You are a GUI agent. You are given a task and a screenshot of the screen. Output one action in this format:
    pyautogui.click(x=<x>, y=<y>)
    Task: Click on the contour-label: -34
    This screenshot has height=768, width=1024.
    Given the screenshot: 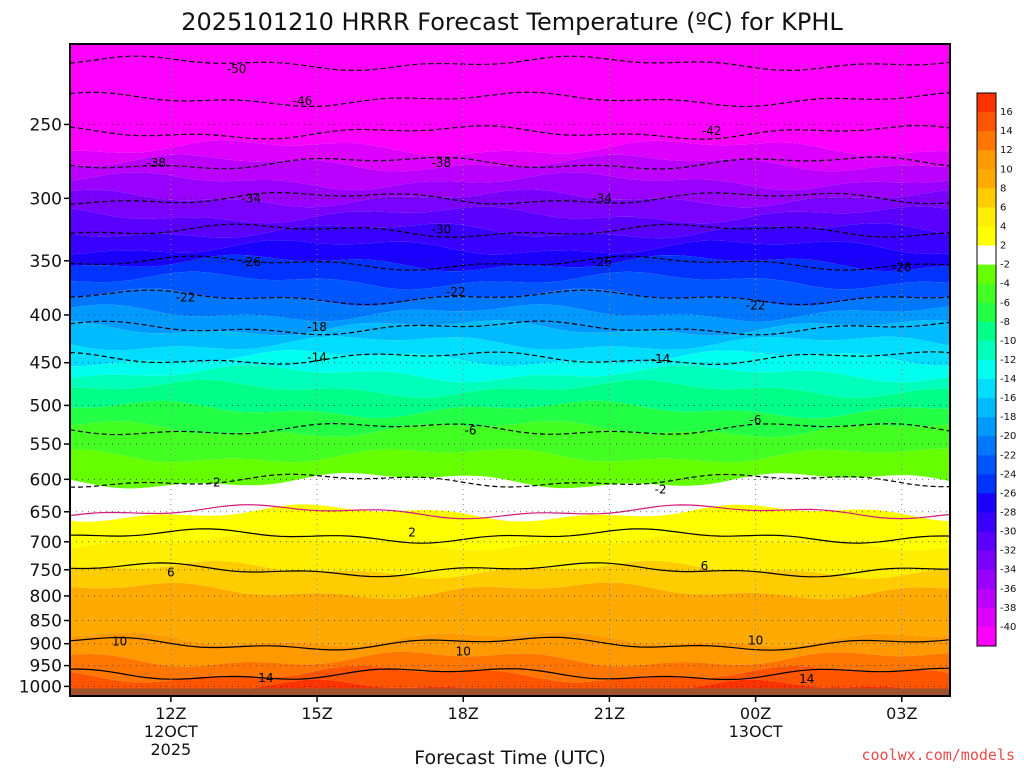 What is the action you would take?
    pyautogui.click(x=602, y=198)
    